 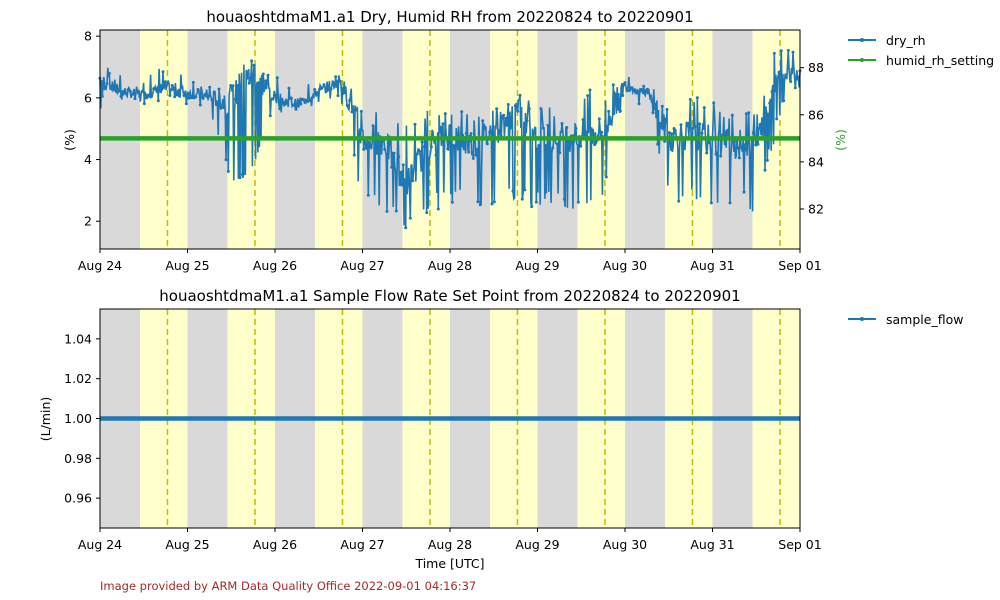 I want to click on x-tick-label: Aug 28, so click(x=450, y=544).